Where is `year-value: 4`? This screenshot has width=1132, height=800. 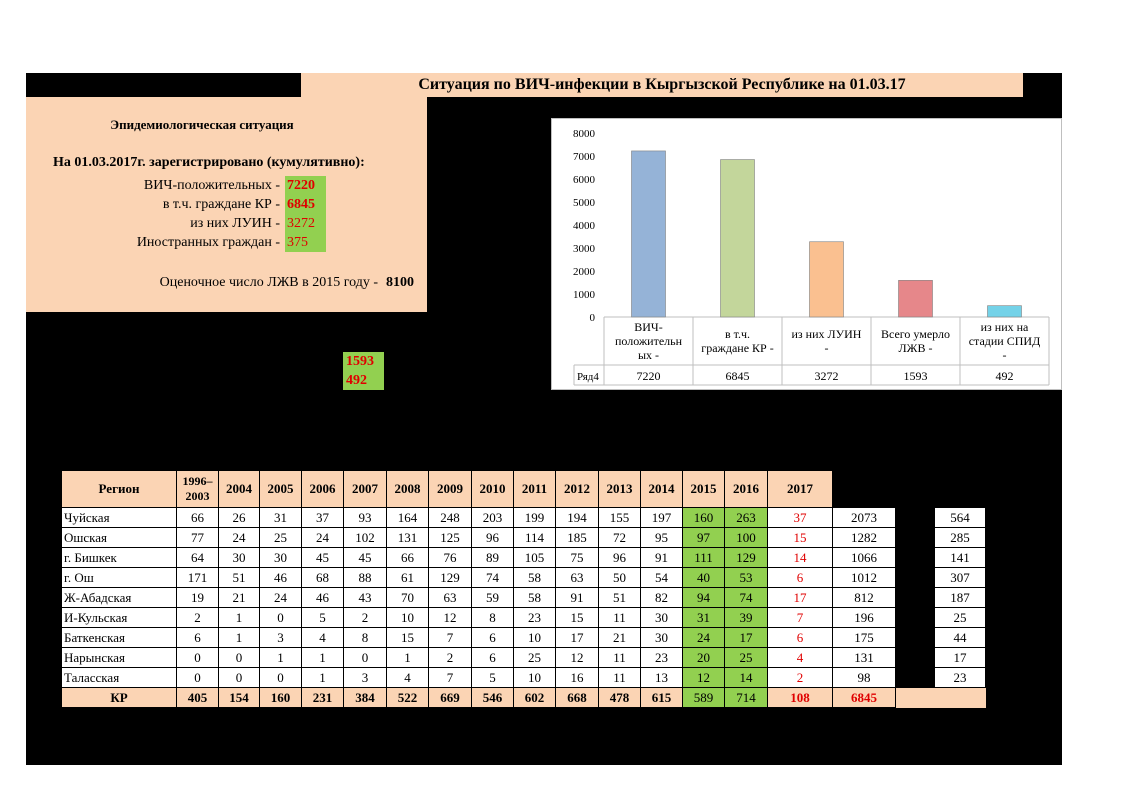
year-value: 4 is located at coordinates (800, 657).